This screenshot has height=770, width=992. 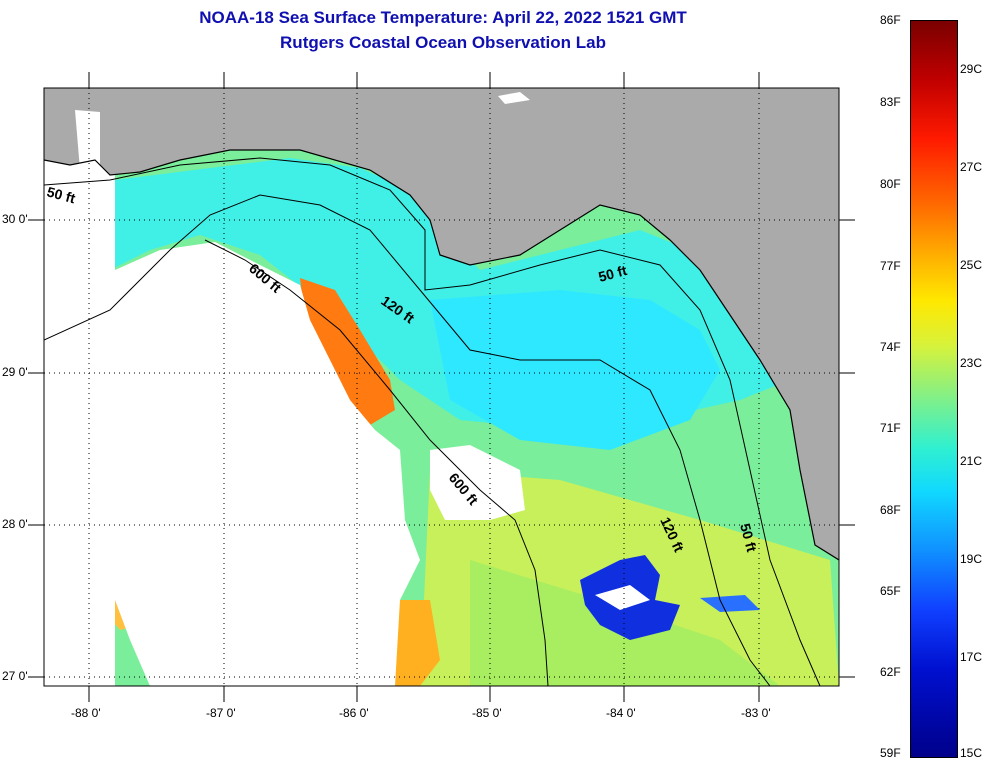 What do you see at coordinates (890, 428) in the screenshot?
I see `legend-f-label: 71F` at bounding box center [890, 428].